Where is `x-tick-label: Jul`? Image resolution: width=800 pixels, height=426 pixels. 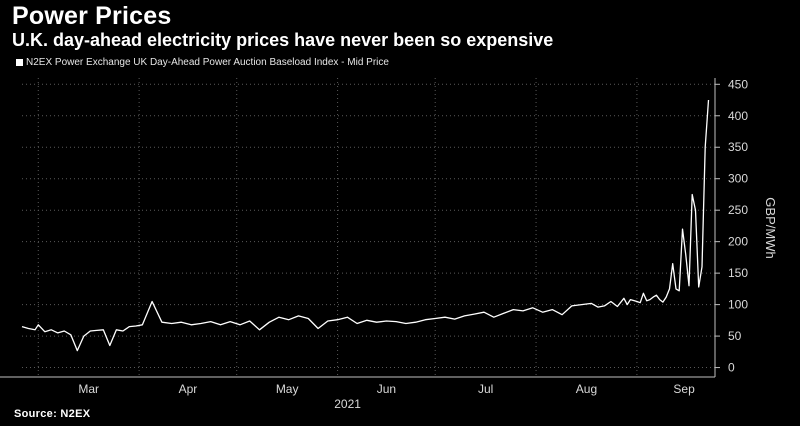
x-tick-label: Jul is located at coordinates (485, 389).